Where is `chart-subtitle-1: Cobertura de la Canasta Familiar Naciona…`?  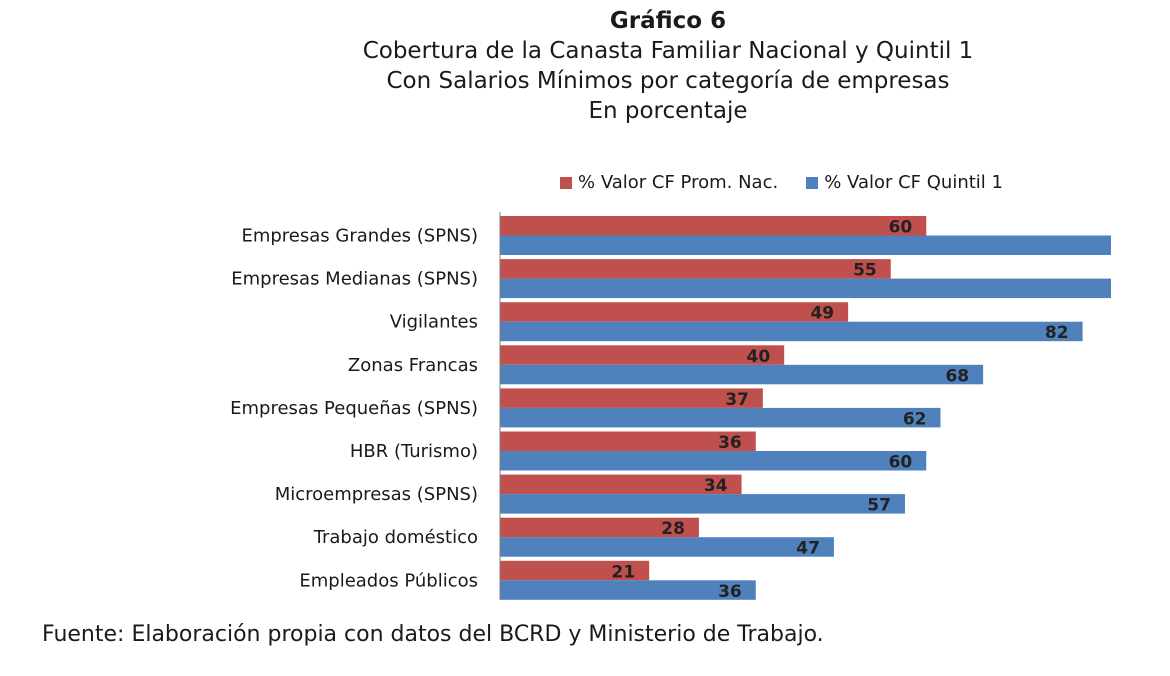 chart-subtitle-1: Cobertura de la Canasta Familiar Naciona… is located at coordinates (668, 51).